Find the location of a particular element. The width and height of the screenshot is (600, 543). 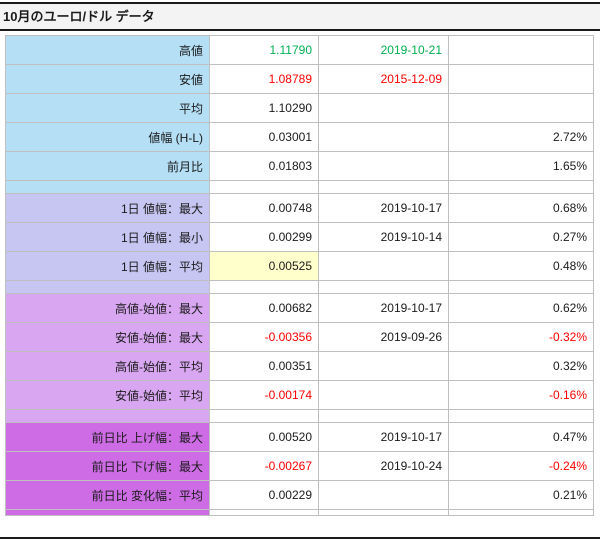

row-label: 1日 値幅：最大 is located at coordinates (107, 208).